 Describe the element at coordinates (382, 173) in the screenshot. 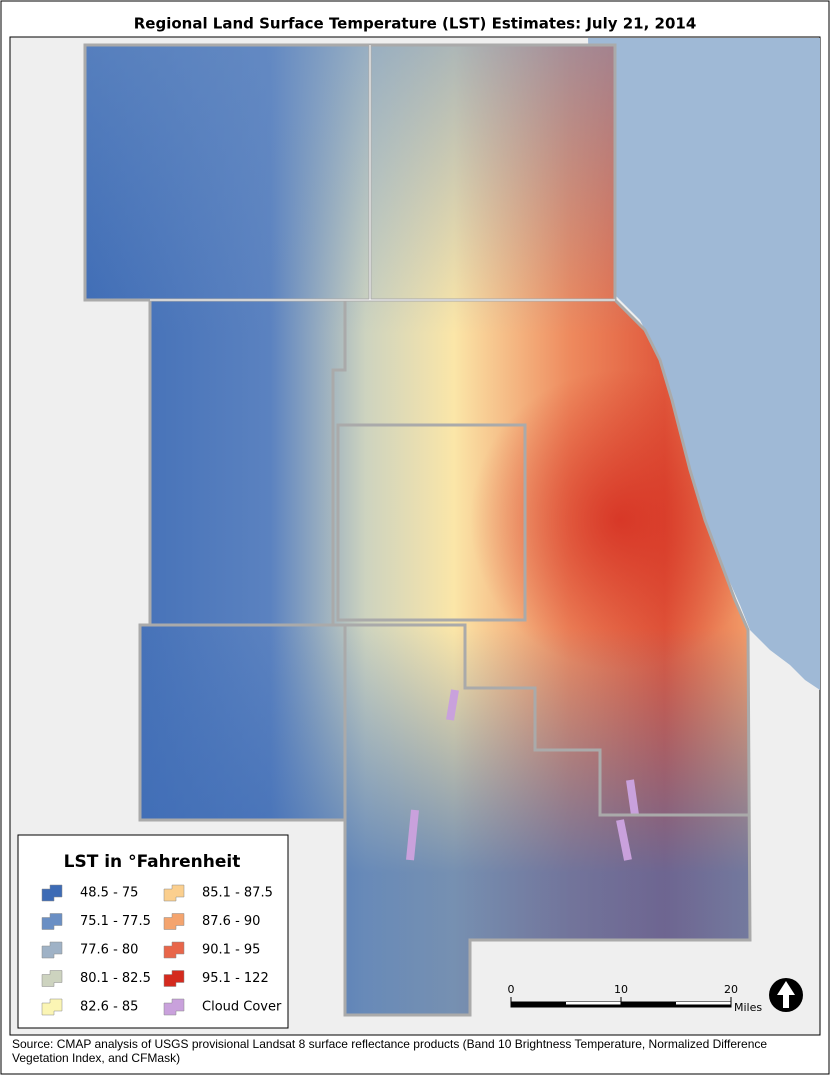

I see `county-borders-inner` at that location.